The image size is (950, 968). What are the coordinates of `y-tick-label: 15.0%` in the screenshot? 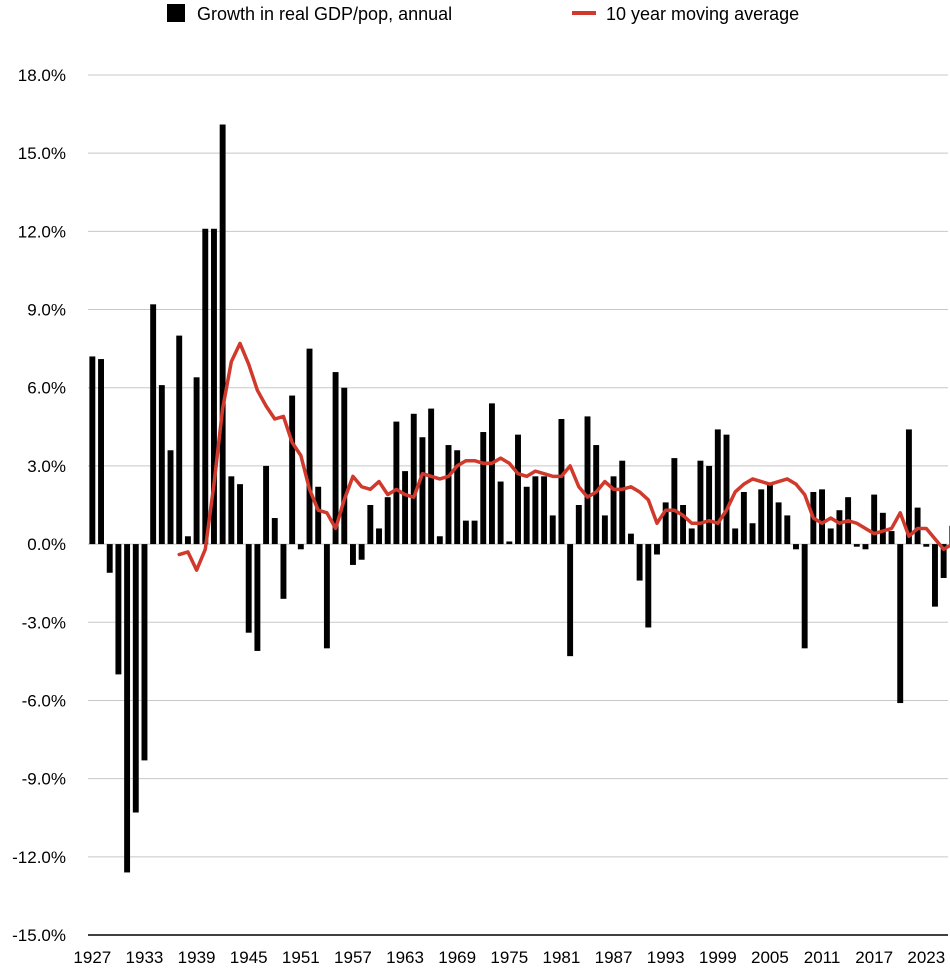 It's located at (42, 153).